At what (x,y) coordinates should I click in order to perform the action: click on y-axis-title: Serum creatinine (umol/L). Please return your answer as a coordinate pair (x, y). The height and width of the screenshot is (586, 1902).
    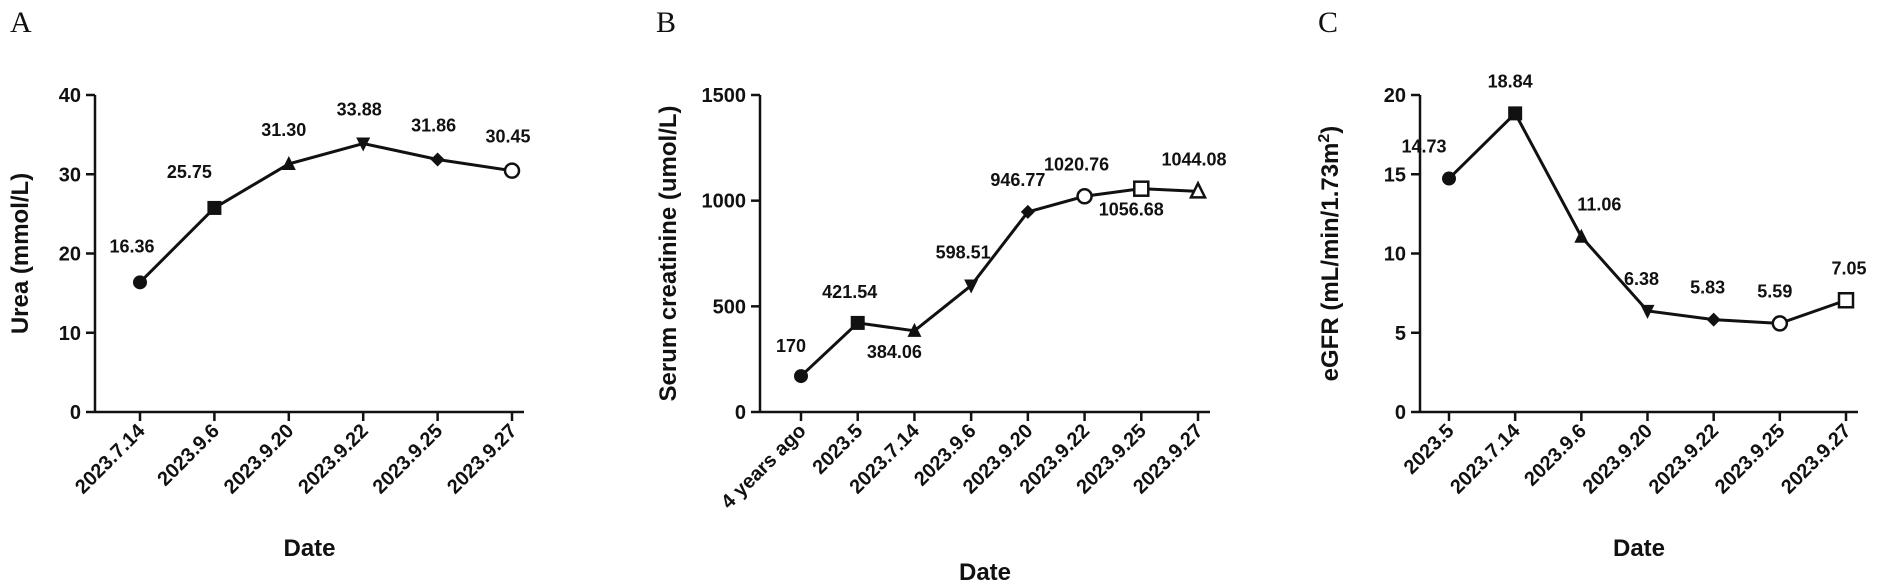
    Looking at the image, I should click on (668, 253).